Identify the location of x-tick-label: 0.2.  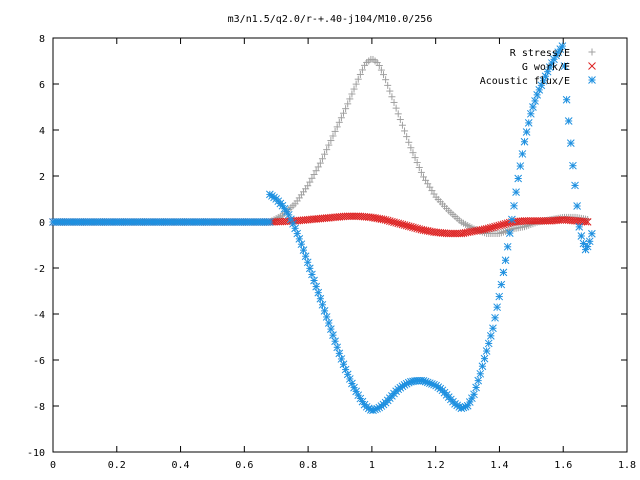
(117, 465).